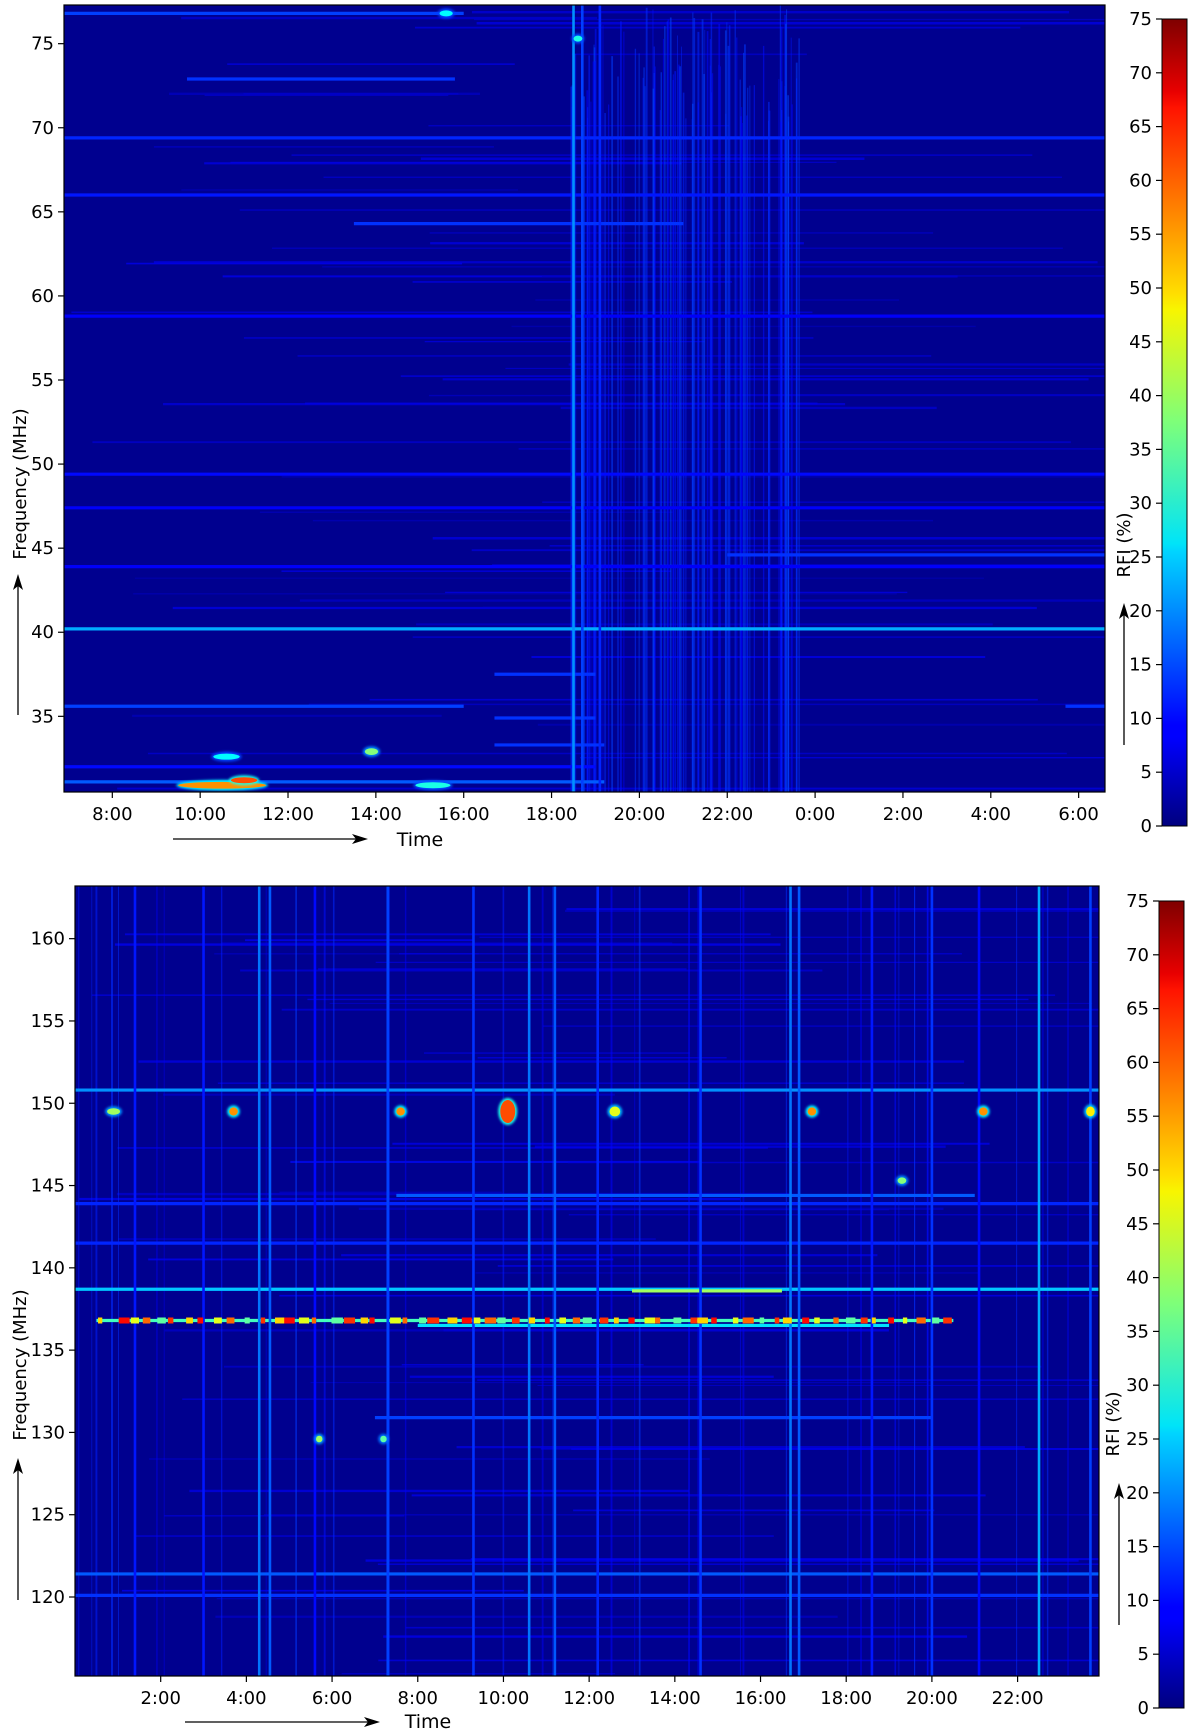 The width and height of the screenshot is (1194, 1735). What do you see at coordinates (48, 1186) in the screenshot?
I see `y-tick-label: 145` at bounding box center [48, 1186].